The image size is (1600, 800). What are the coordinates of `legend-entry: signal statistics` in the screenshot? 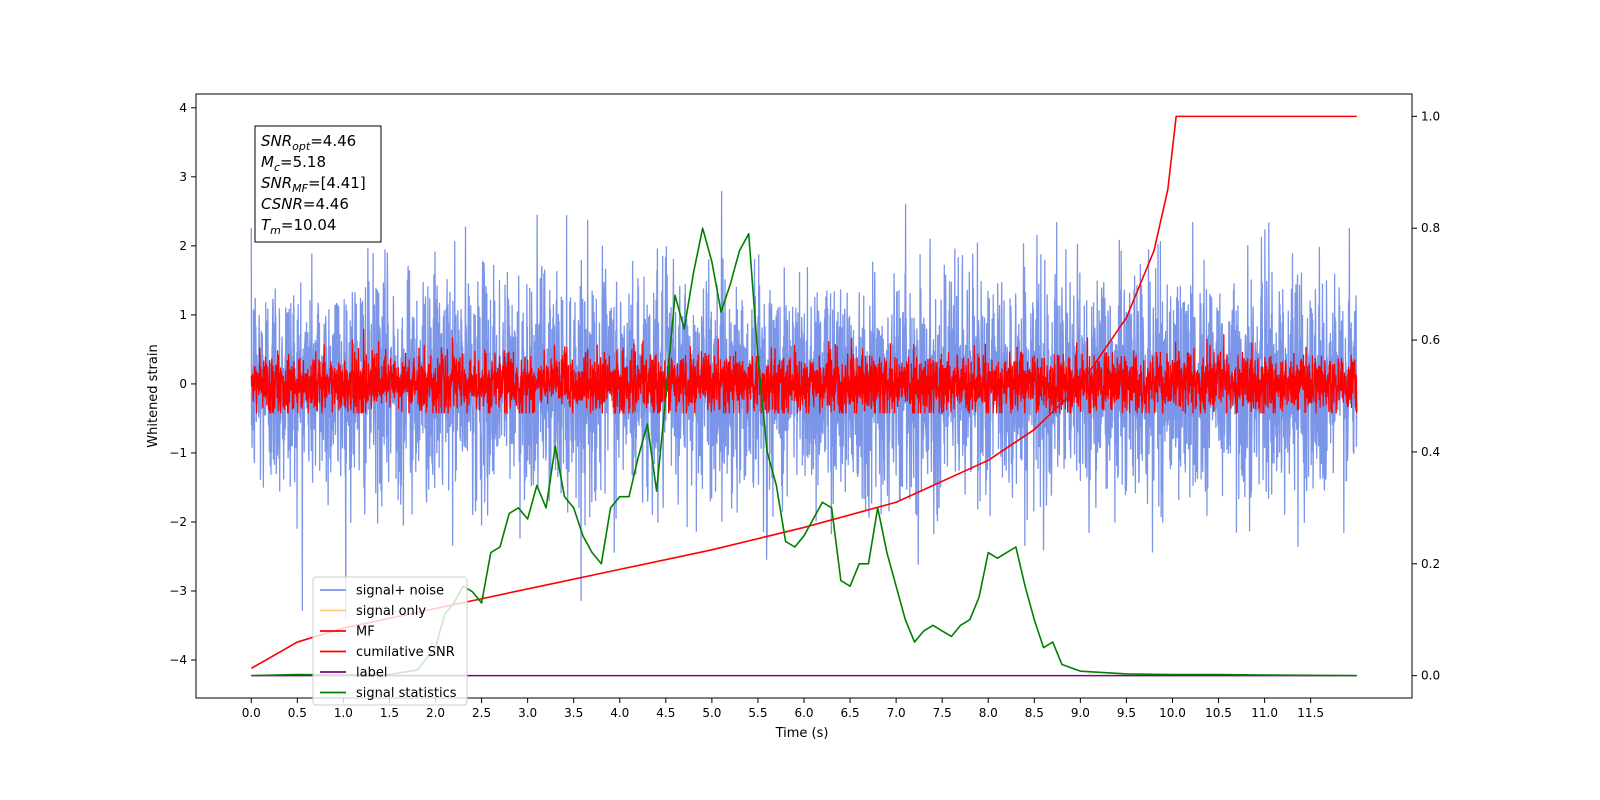 It's located at (406, 693).